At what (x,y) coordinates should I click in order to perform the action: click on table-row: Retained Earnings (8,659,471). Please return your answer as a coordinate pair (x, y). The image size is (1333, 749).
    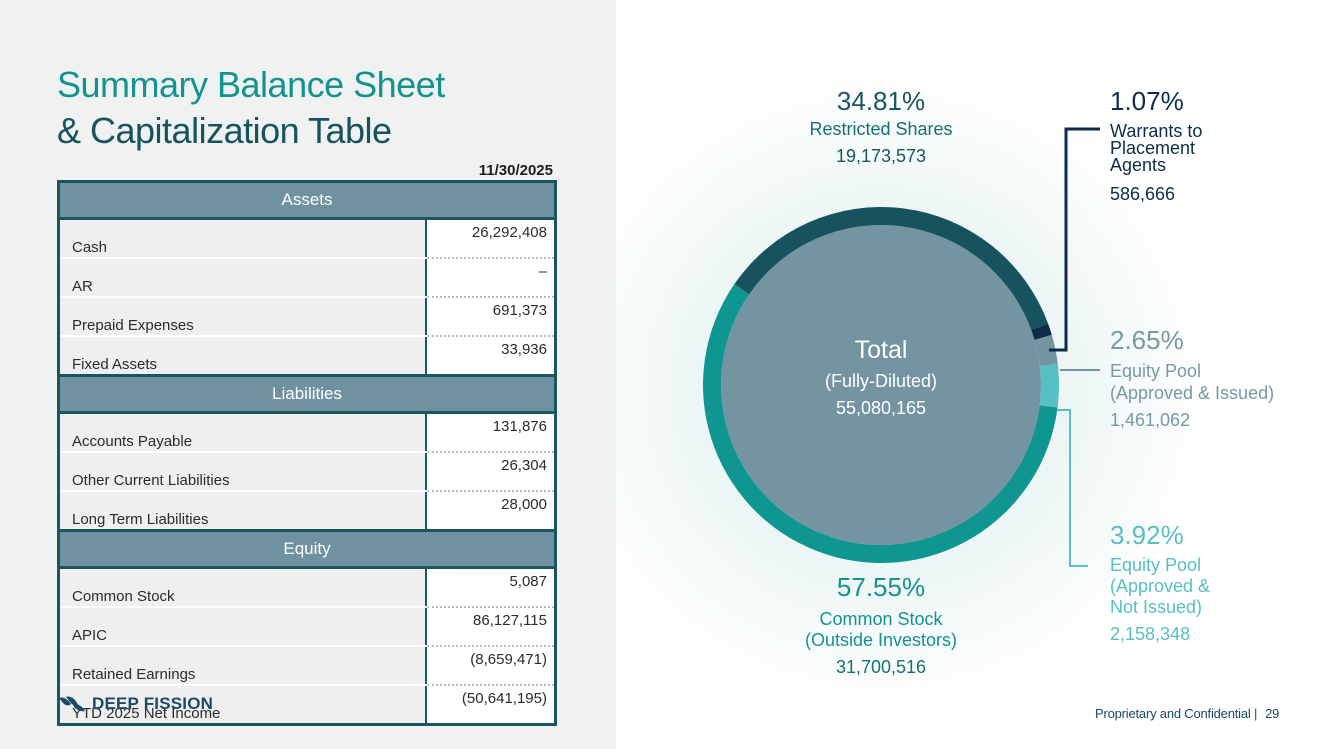
    Looking at the image, I should click on (307, 666).